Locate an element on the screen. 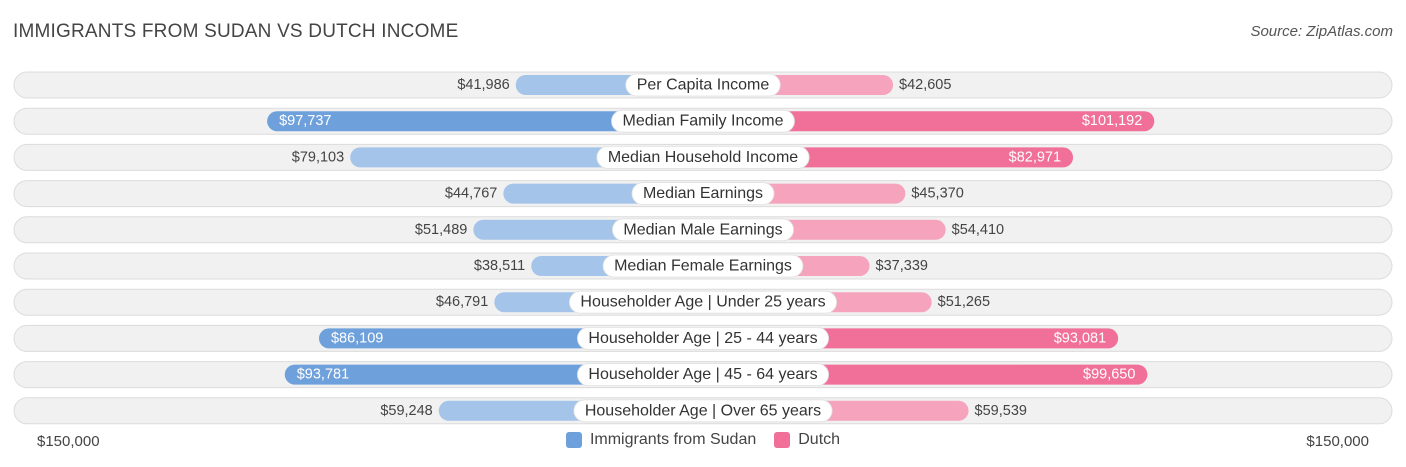 This screenshot has height=467, width=1406. value-label-sudan: $93,781 is located at coordinates (323, 375).